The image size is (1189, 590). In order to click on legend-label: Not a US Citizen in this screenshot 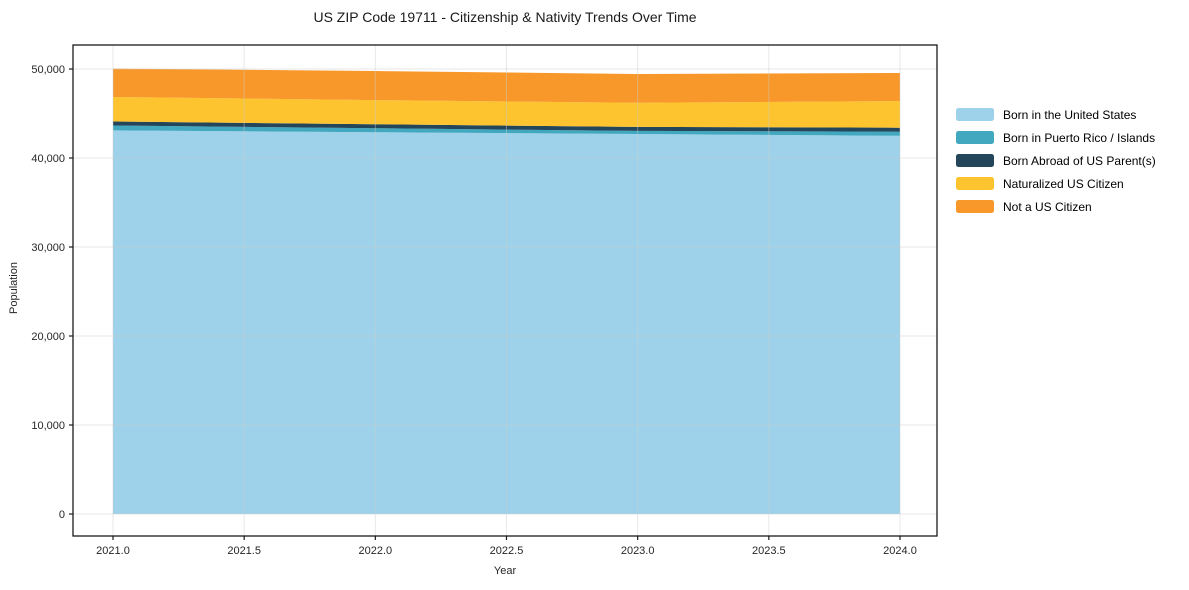, I will do `click(1047, 206)`.